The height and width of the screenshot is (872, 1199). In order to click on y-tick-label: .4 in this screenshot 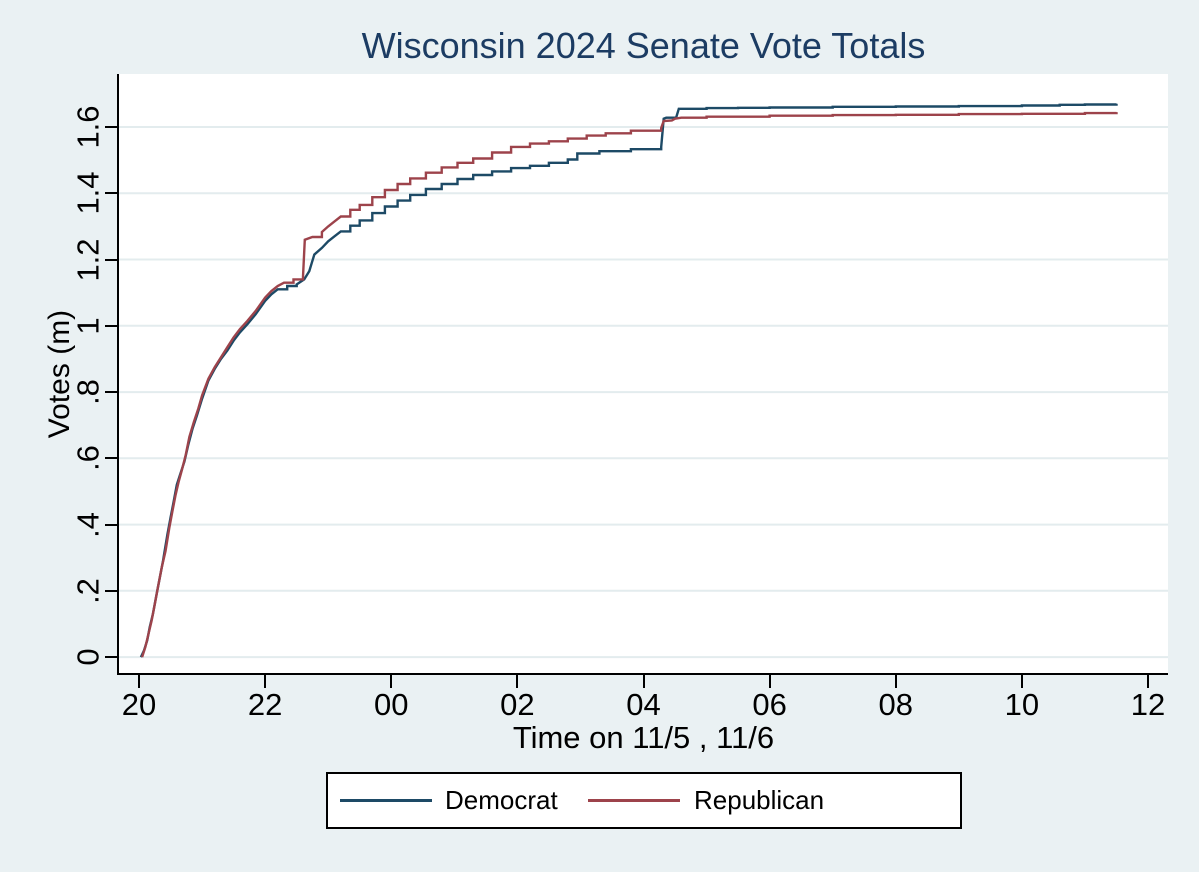, I will do `click(88, 524)`.